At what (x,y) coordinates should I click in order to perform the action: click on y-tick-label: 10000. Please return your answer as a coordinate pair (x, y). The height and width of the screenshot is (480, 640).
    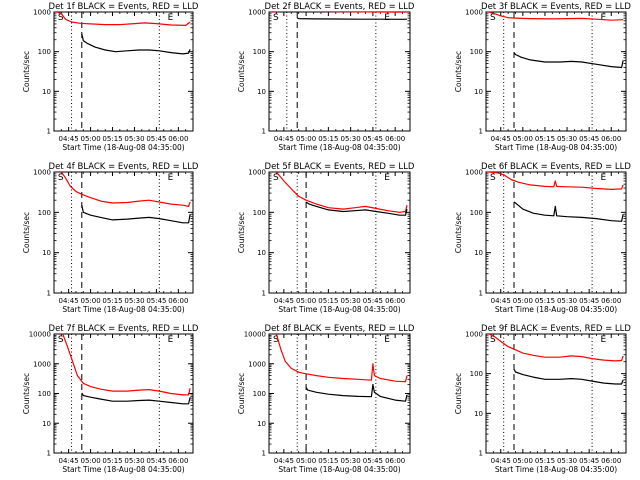
    Looking at the image, I should click on (255, 335).